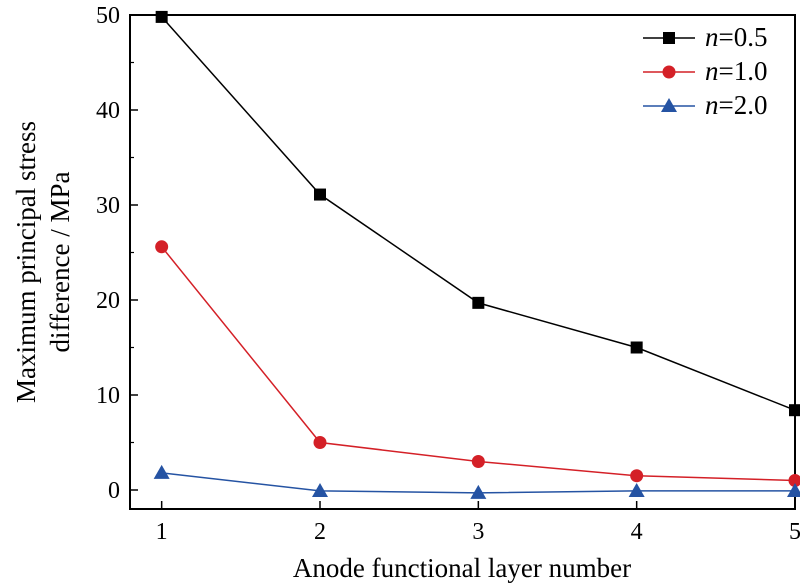  What do you see at coordinates (108, 396) in the screenshot?
I see `y-tick-label: 10` at bounding box center [108, 396].